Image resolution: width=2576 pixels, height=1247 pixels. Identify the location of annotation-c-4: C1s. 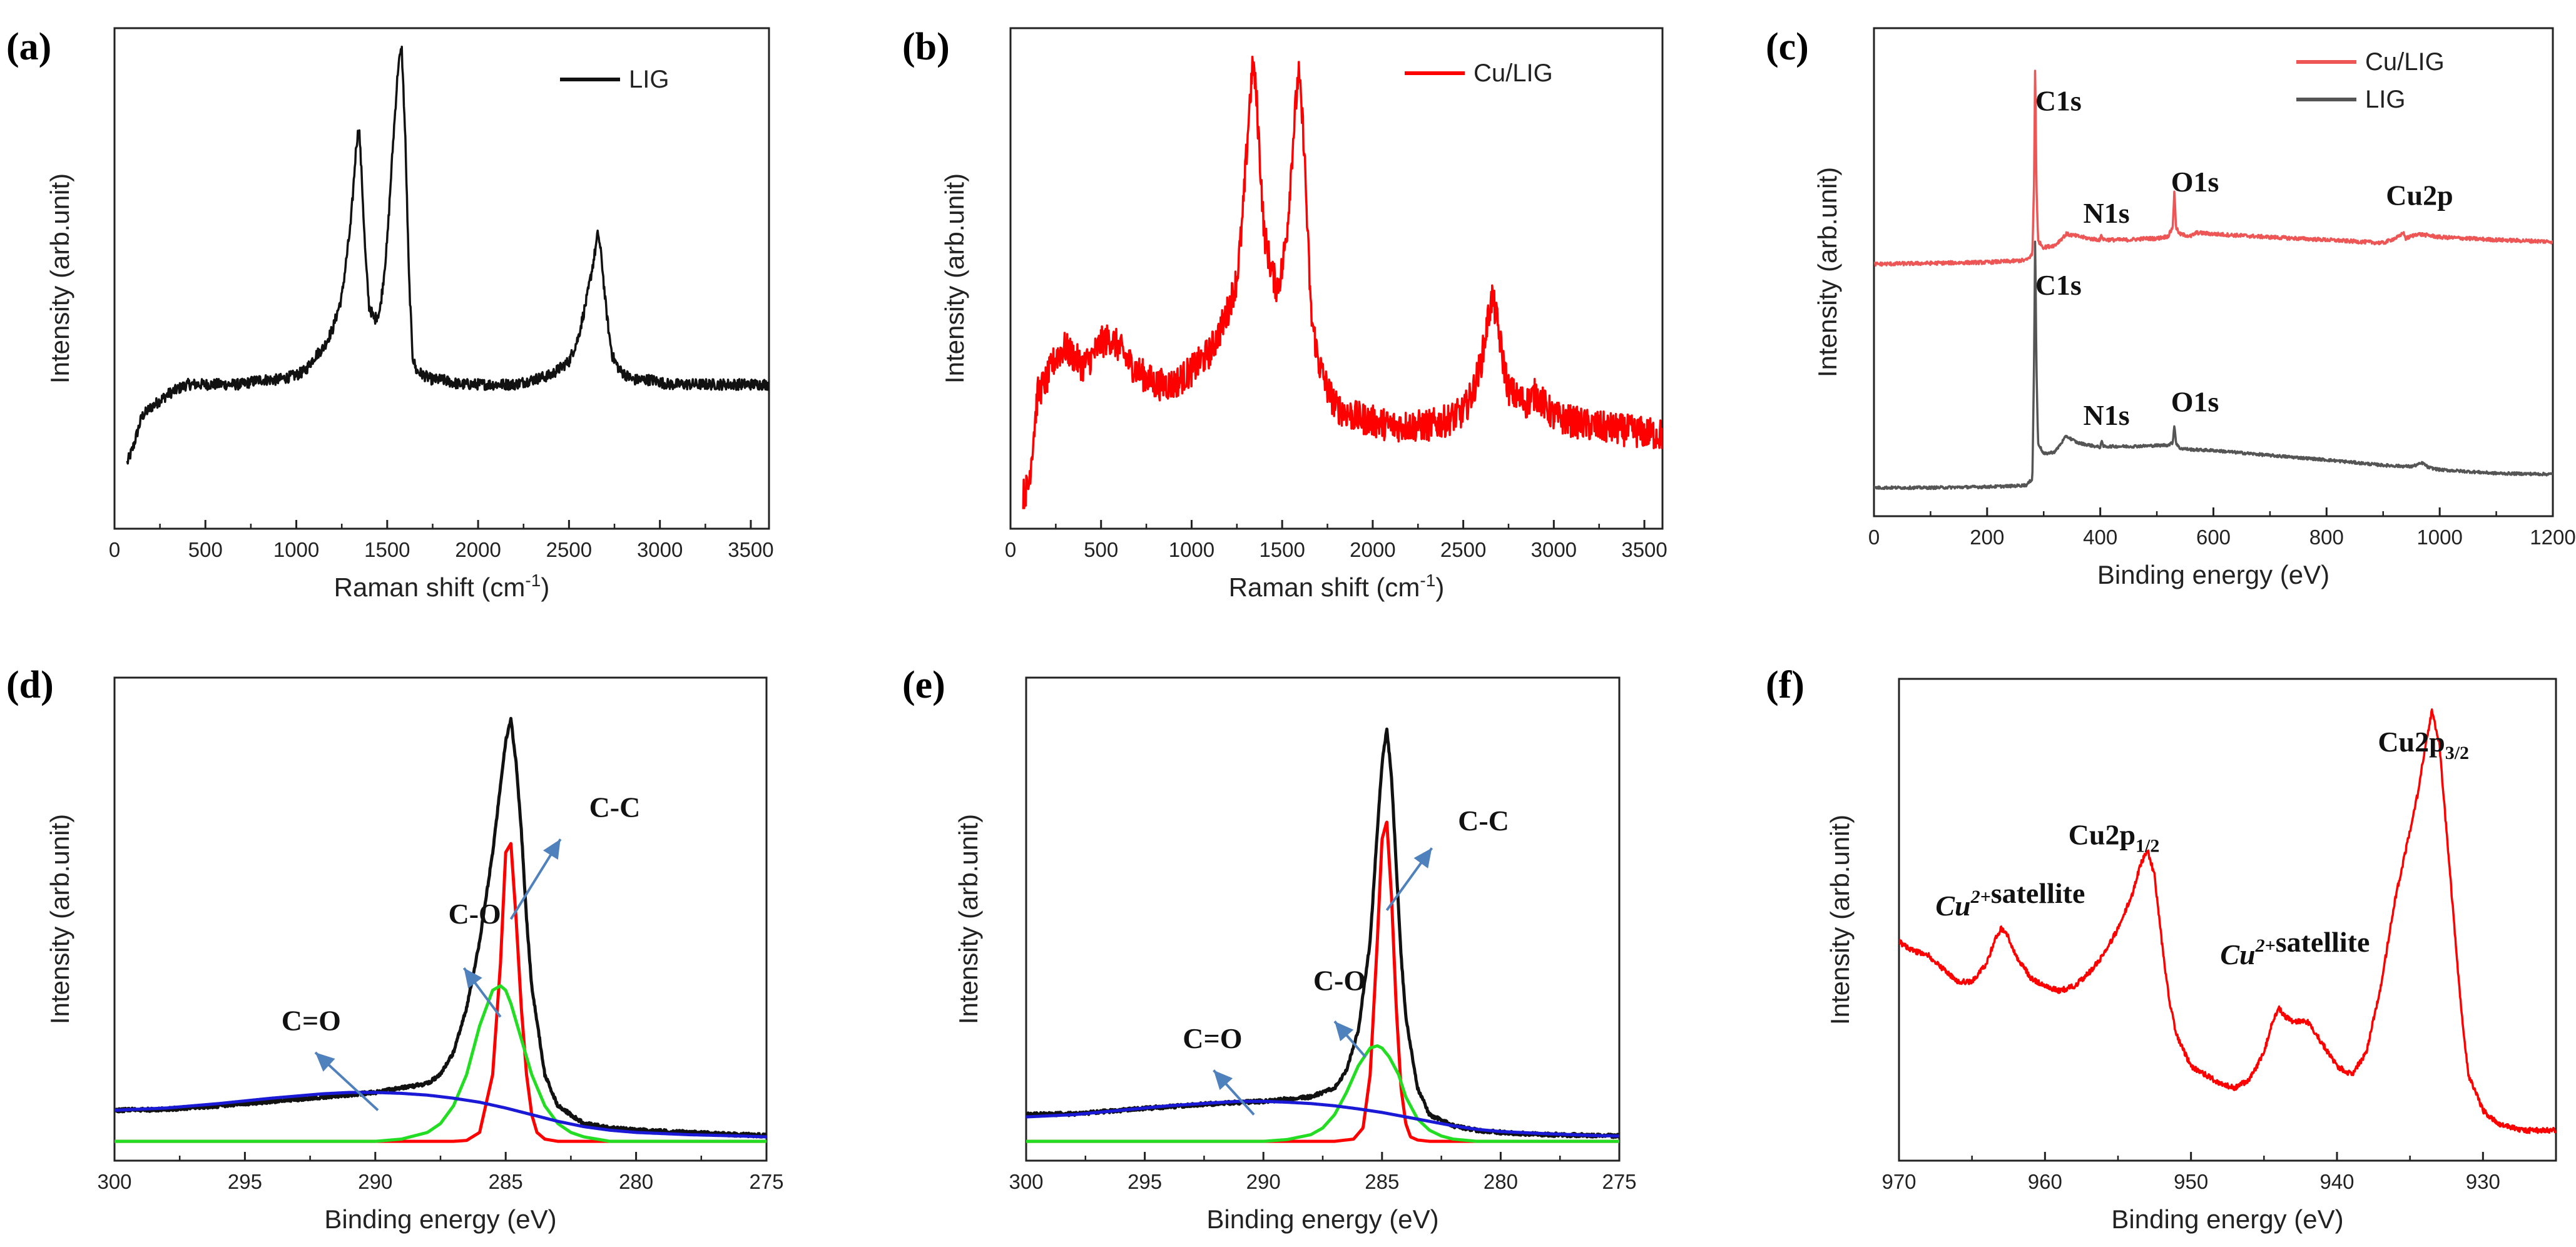
(2058, 285).